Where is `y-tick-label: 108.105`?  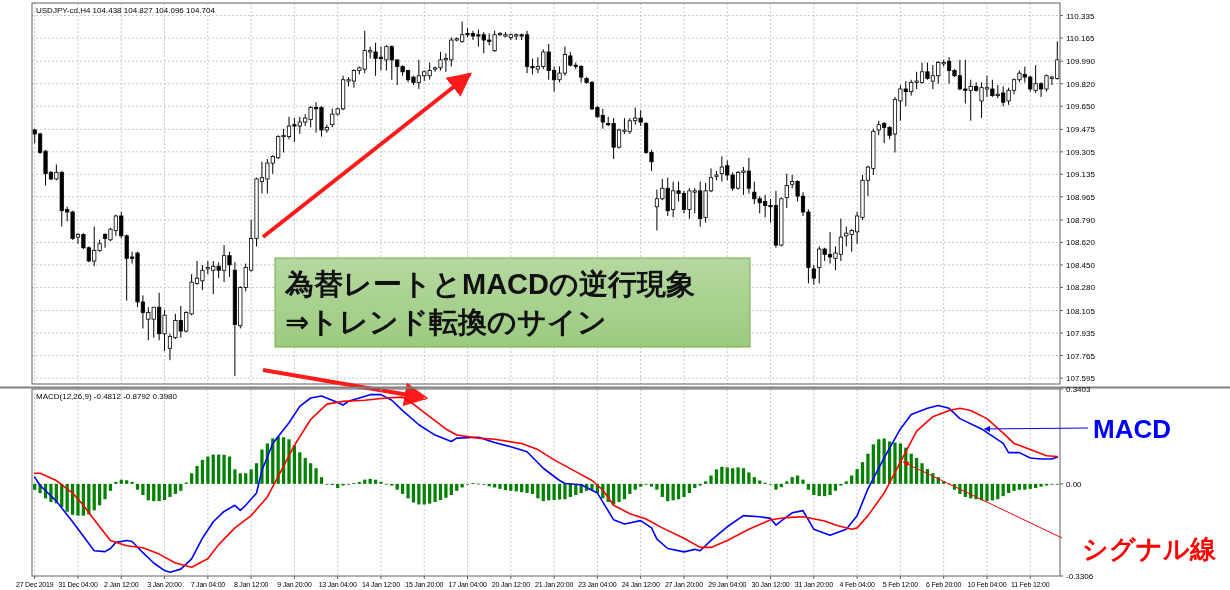
y-tick-label: 108.105 is located at coordinates (1081, 311).